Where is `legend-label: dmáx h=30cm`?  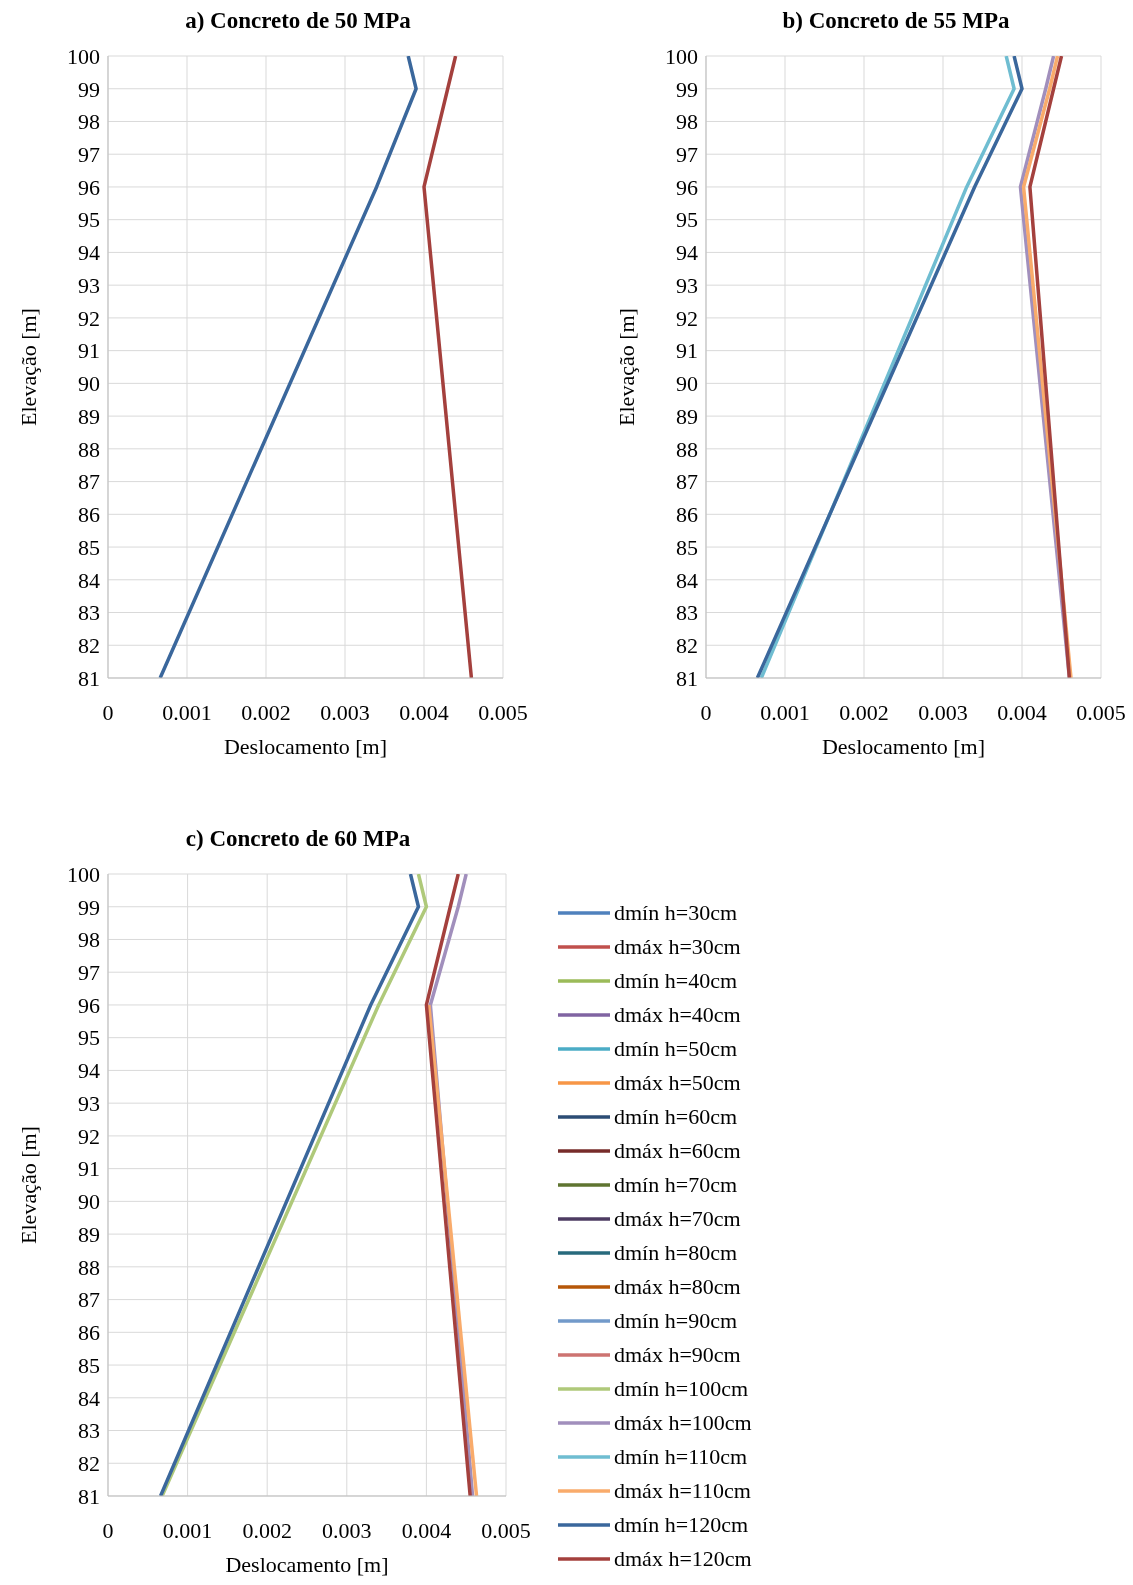 legend-label: dmáx h=30cm is located at coordinates (677, 947).